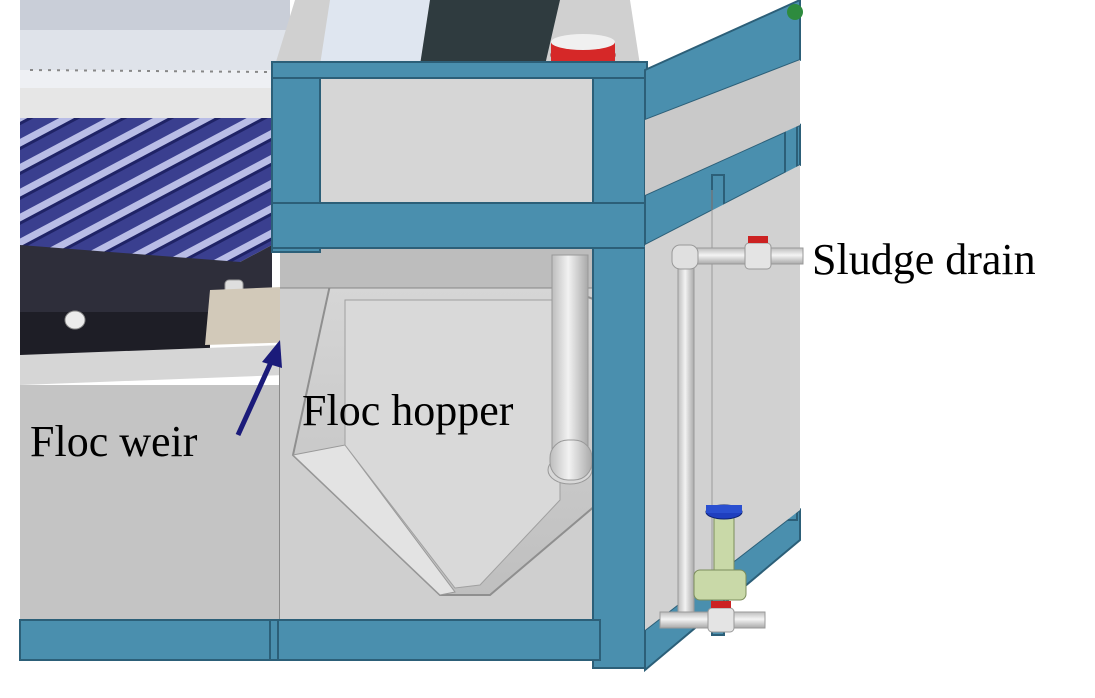 This screenshot has height=698, width=1095. I want to click on green-fitting, so click(720, 585).